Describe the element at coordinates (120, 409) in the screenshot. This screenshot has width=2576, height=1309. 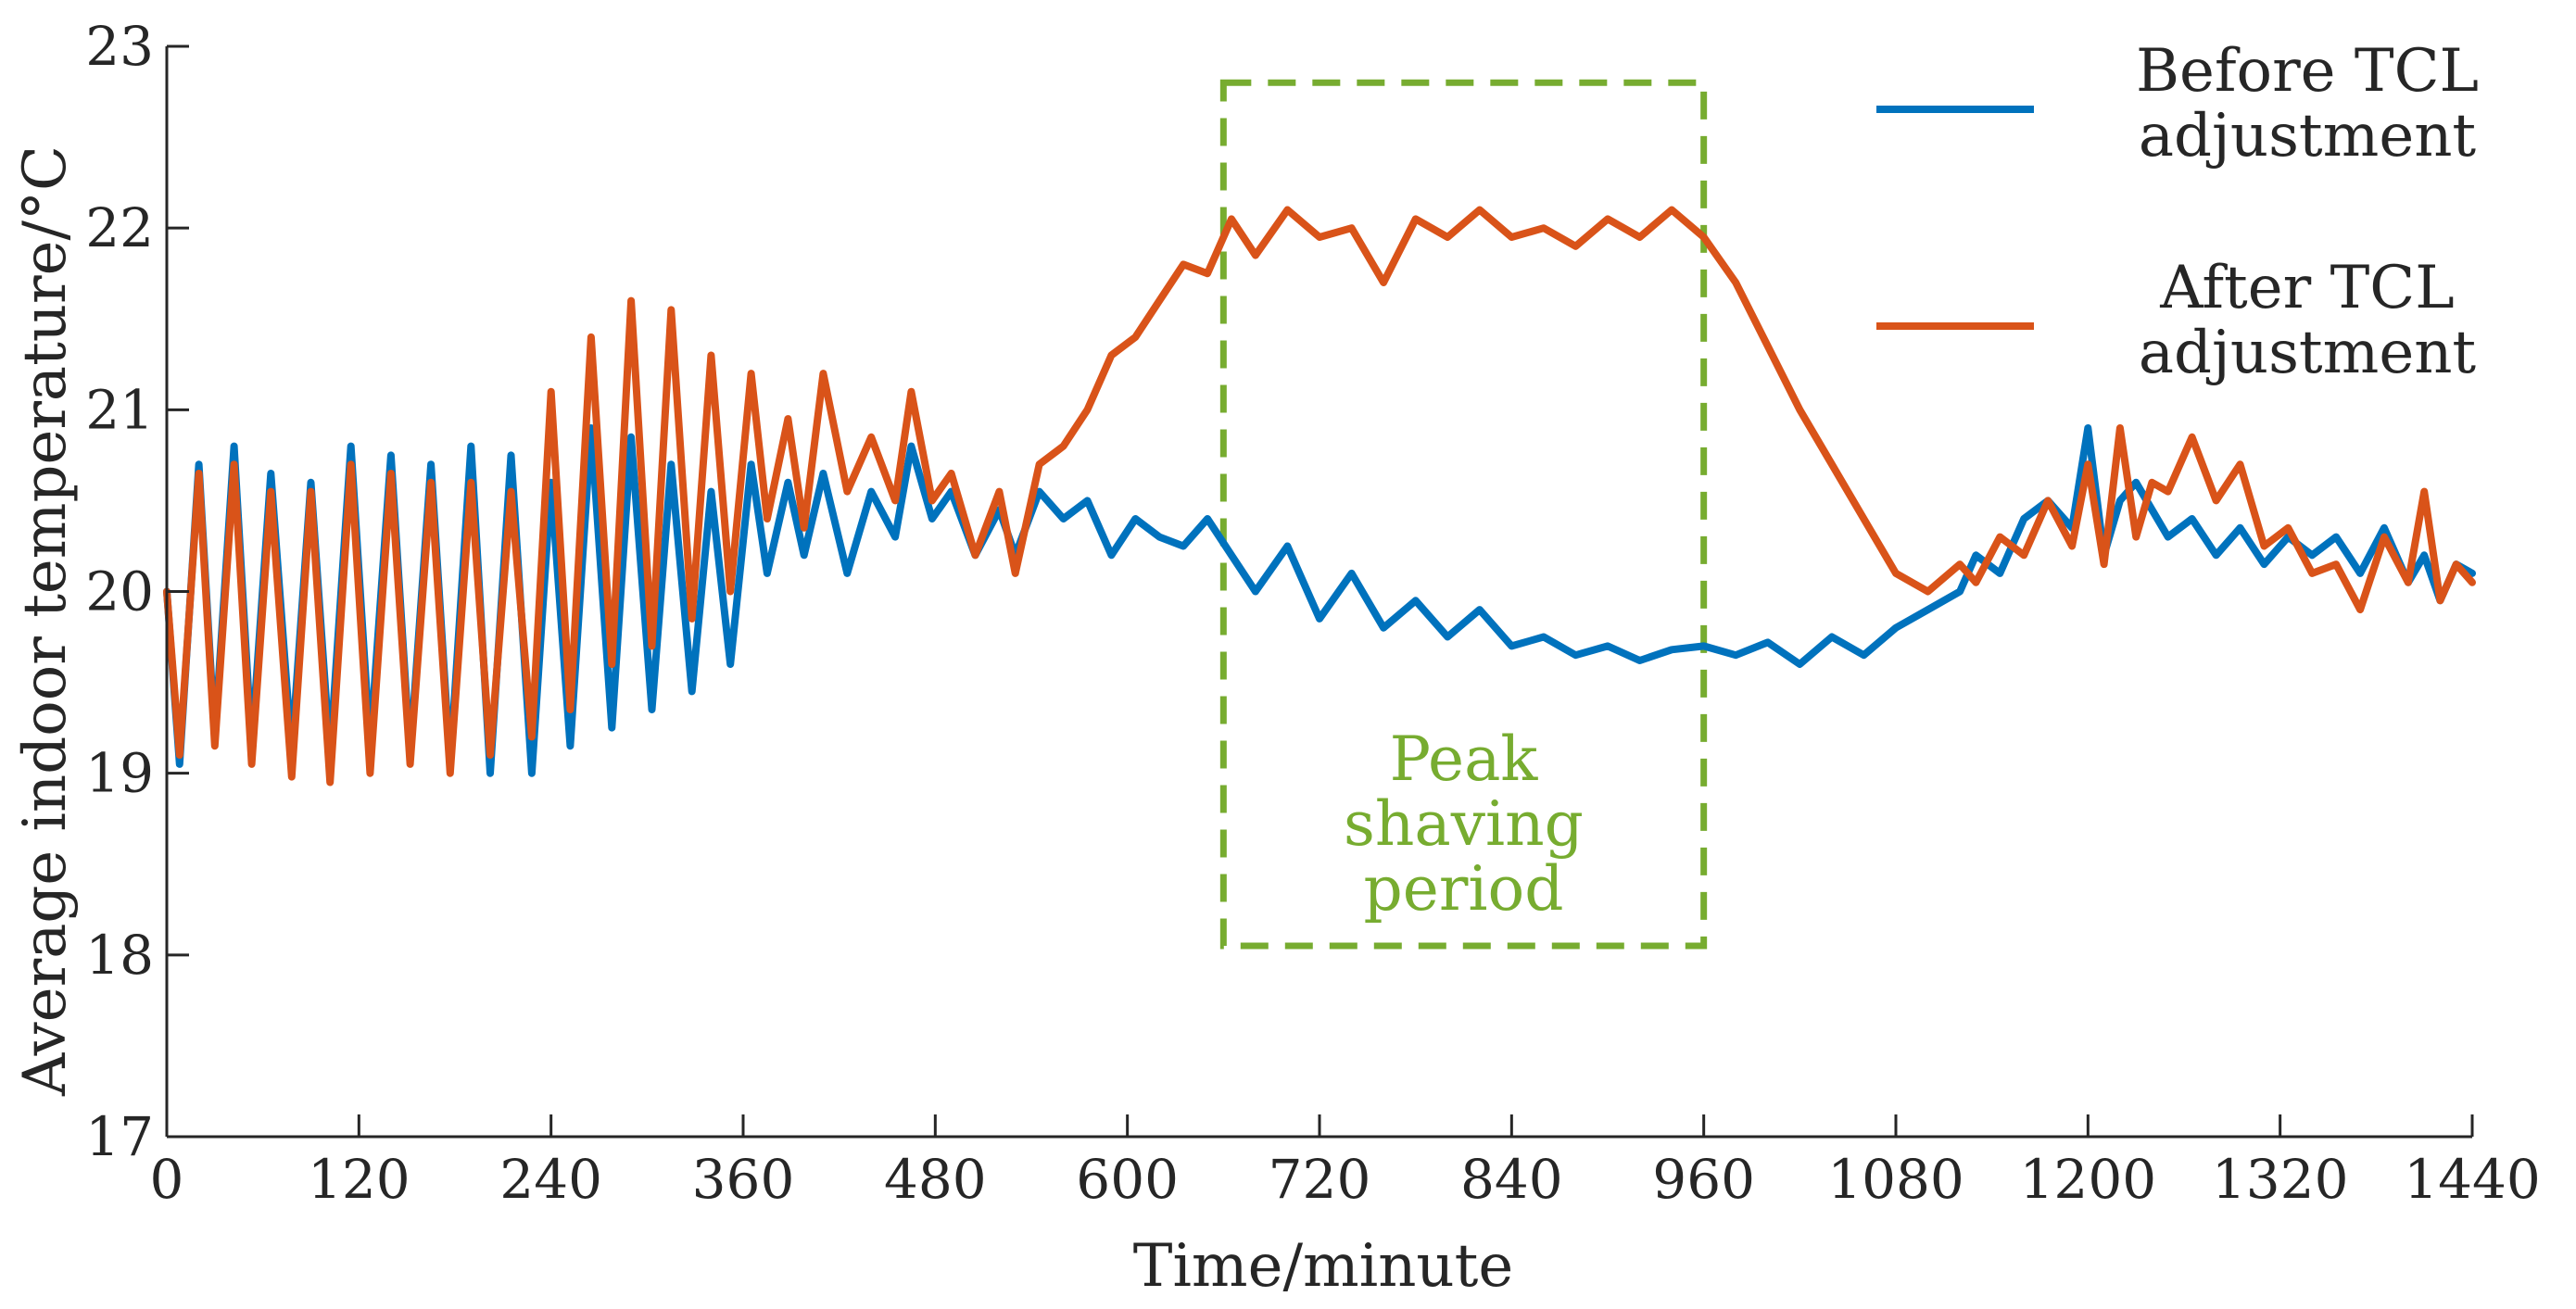
I see `y-tick-label: 21` at that location.